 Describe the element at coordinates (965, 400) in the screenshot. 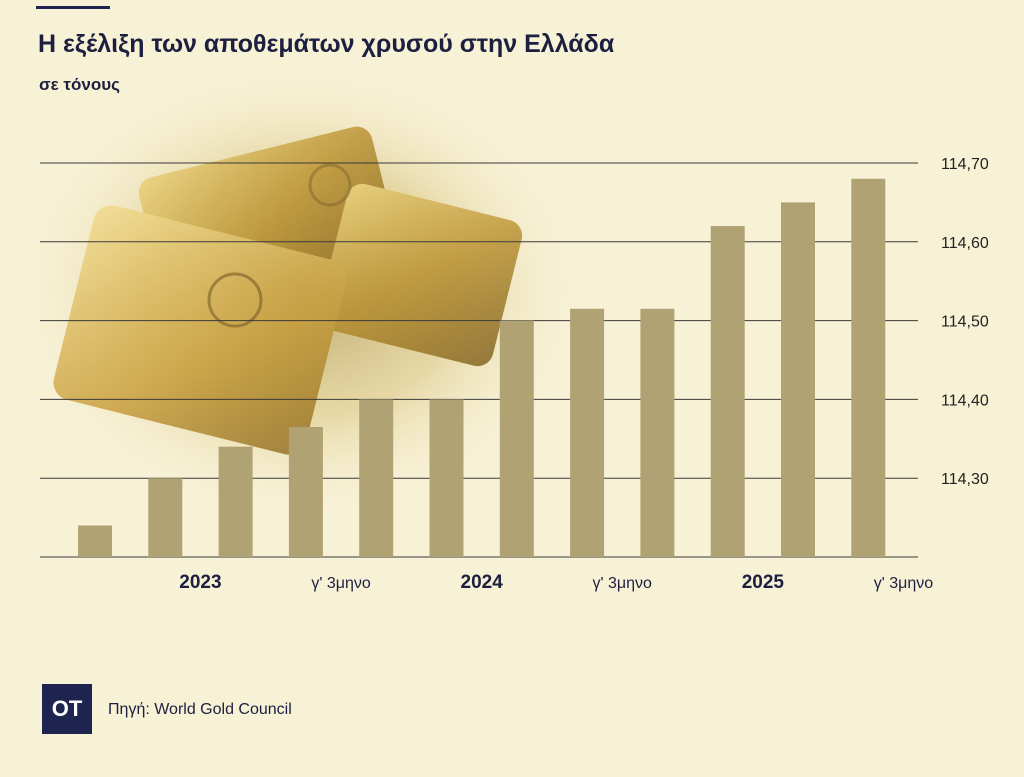

I see `y-tick-label: 114,40` at that location.